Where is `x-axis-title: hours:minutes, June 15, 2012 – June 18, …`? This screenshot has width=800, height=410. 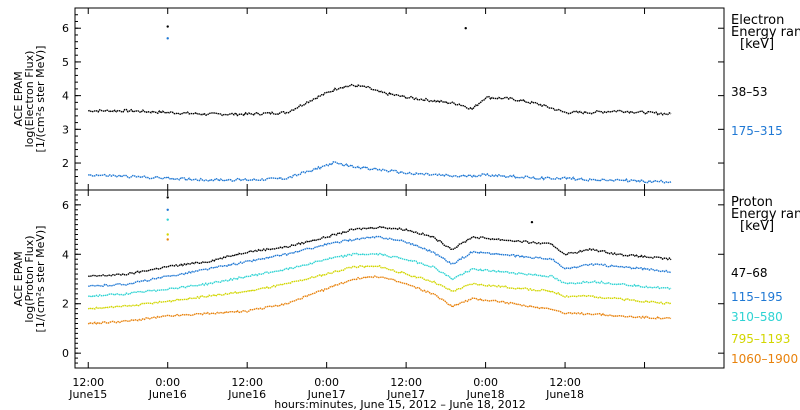
x-axis-title: hours:minutes, June 15, 2012 – June 18, … is located at coordinates (400, 404).